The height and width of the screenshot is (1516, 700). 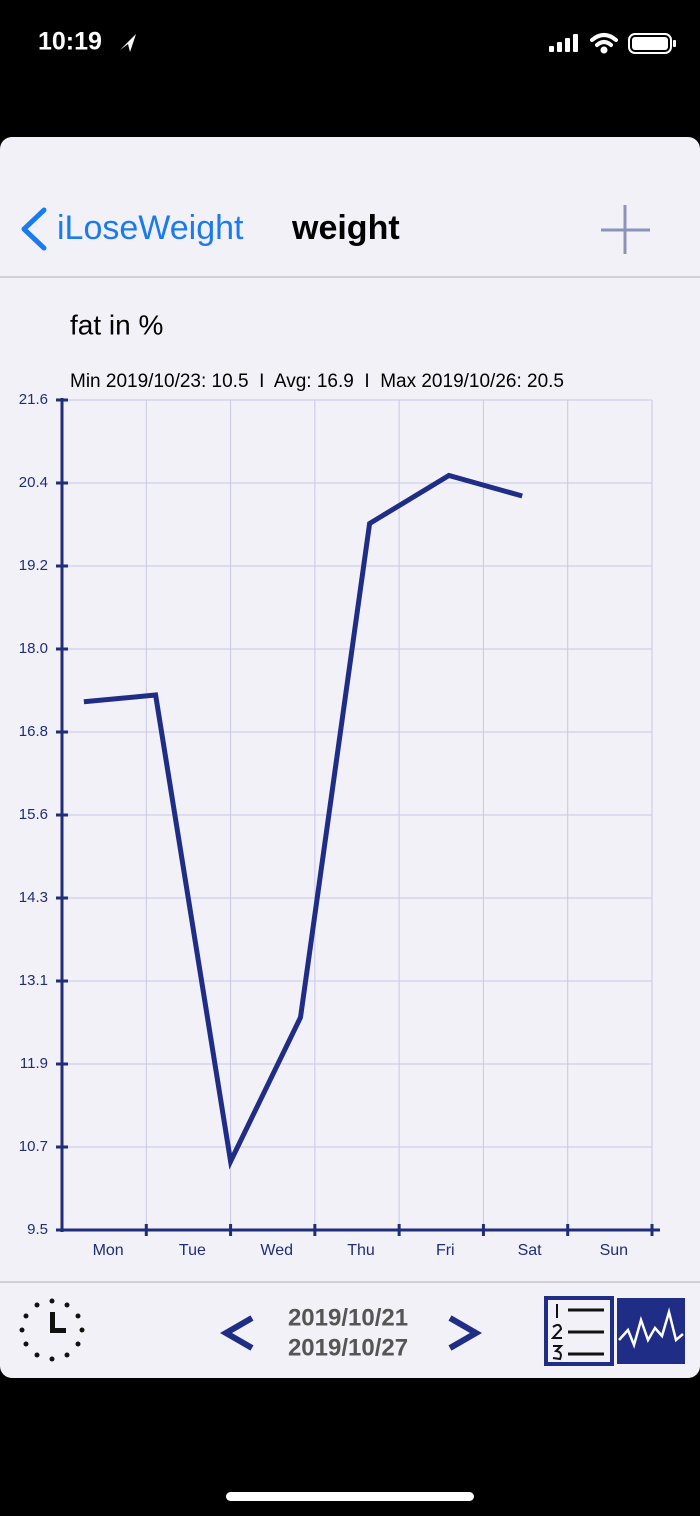 What do you see at coordinates (70, 42) in the screenshot?
I see `status-time: 10:19` at bounding box center [70, 42].